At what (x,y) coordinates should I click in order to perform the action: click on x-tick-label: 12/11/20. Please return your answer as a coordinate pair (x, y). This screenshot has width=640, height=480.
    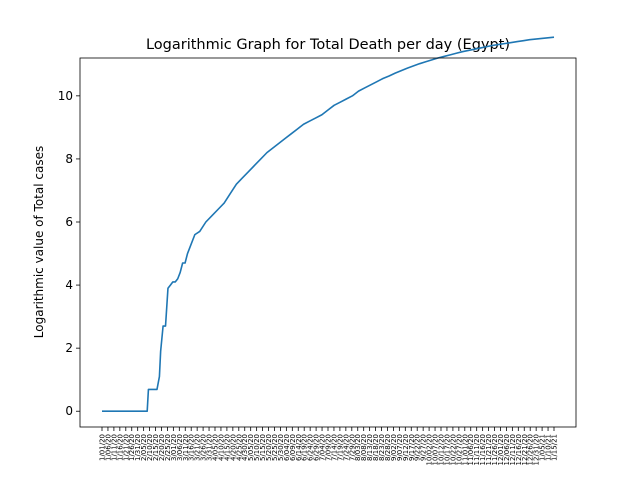
    Looking at the image, I should click on (513, 449).